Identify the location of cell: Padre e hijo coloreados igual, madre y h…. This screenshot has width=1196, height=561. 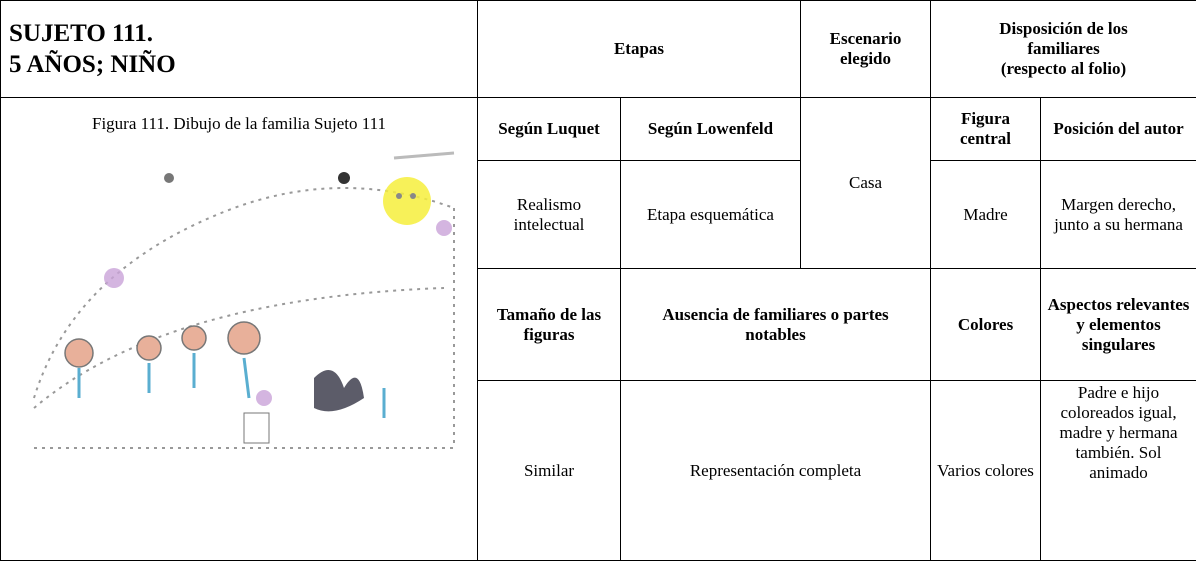
(1118, 470).